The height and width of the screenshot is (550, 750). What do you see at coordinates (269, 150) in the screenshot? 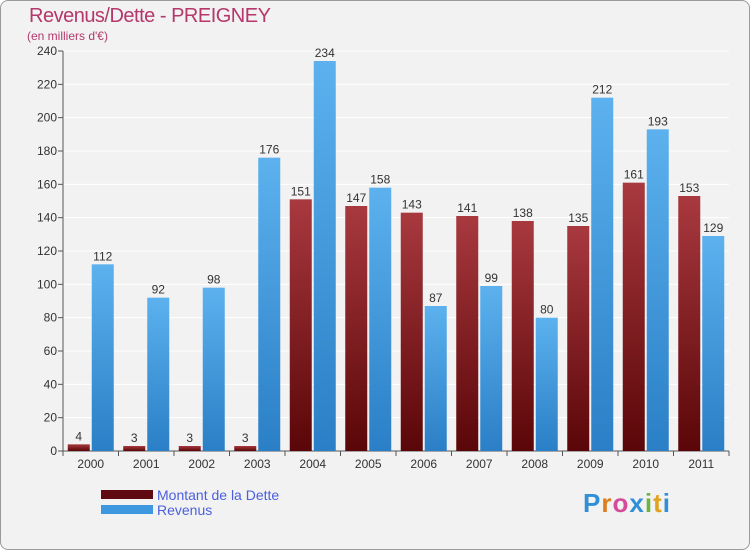
I see `data-label-revenus: 176` at bounding box center [269, 150].